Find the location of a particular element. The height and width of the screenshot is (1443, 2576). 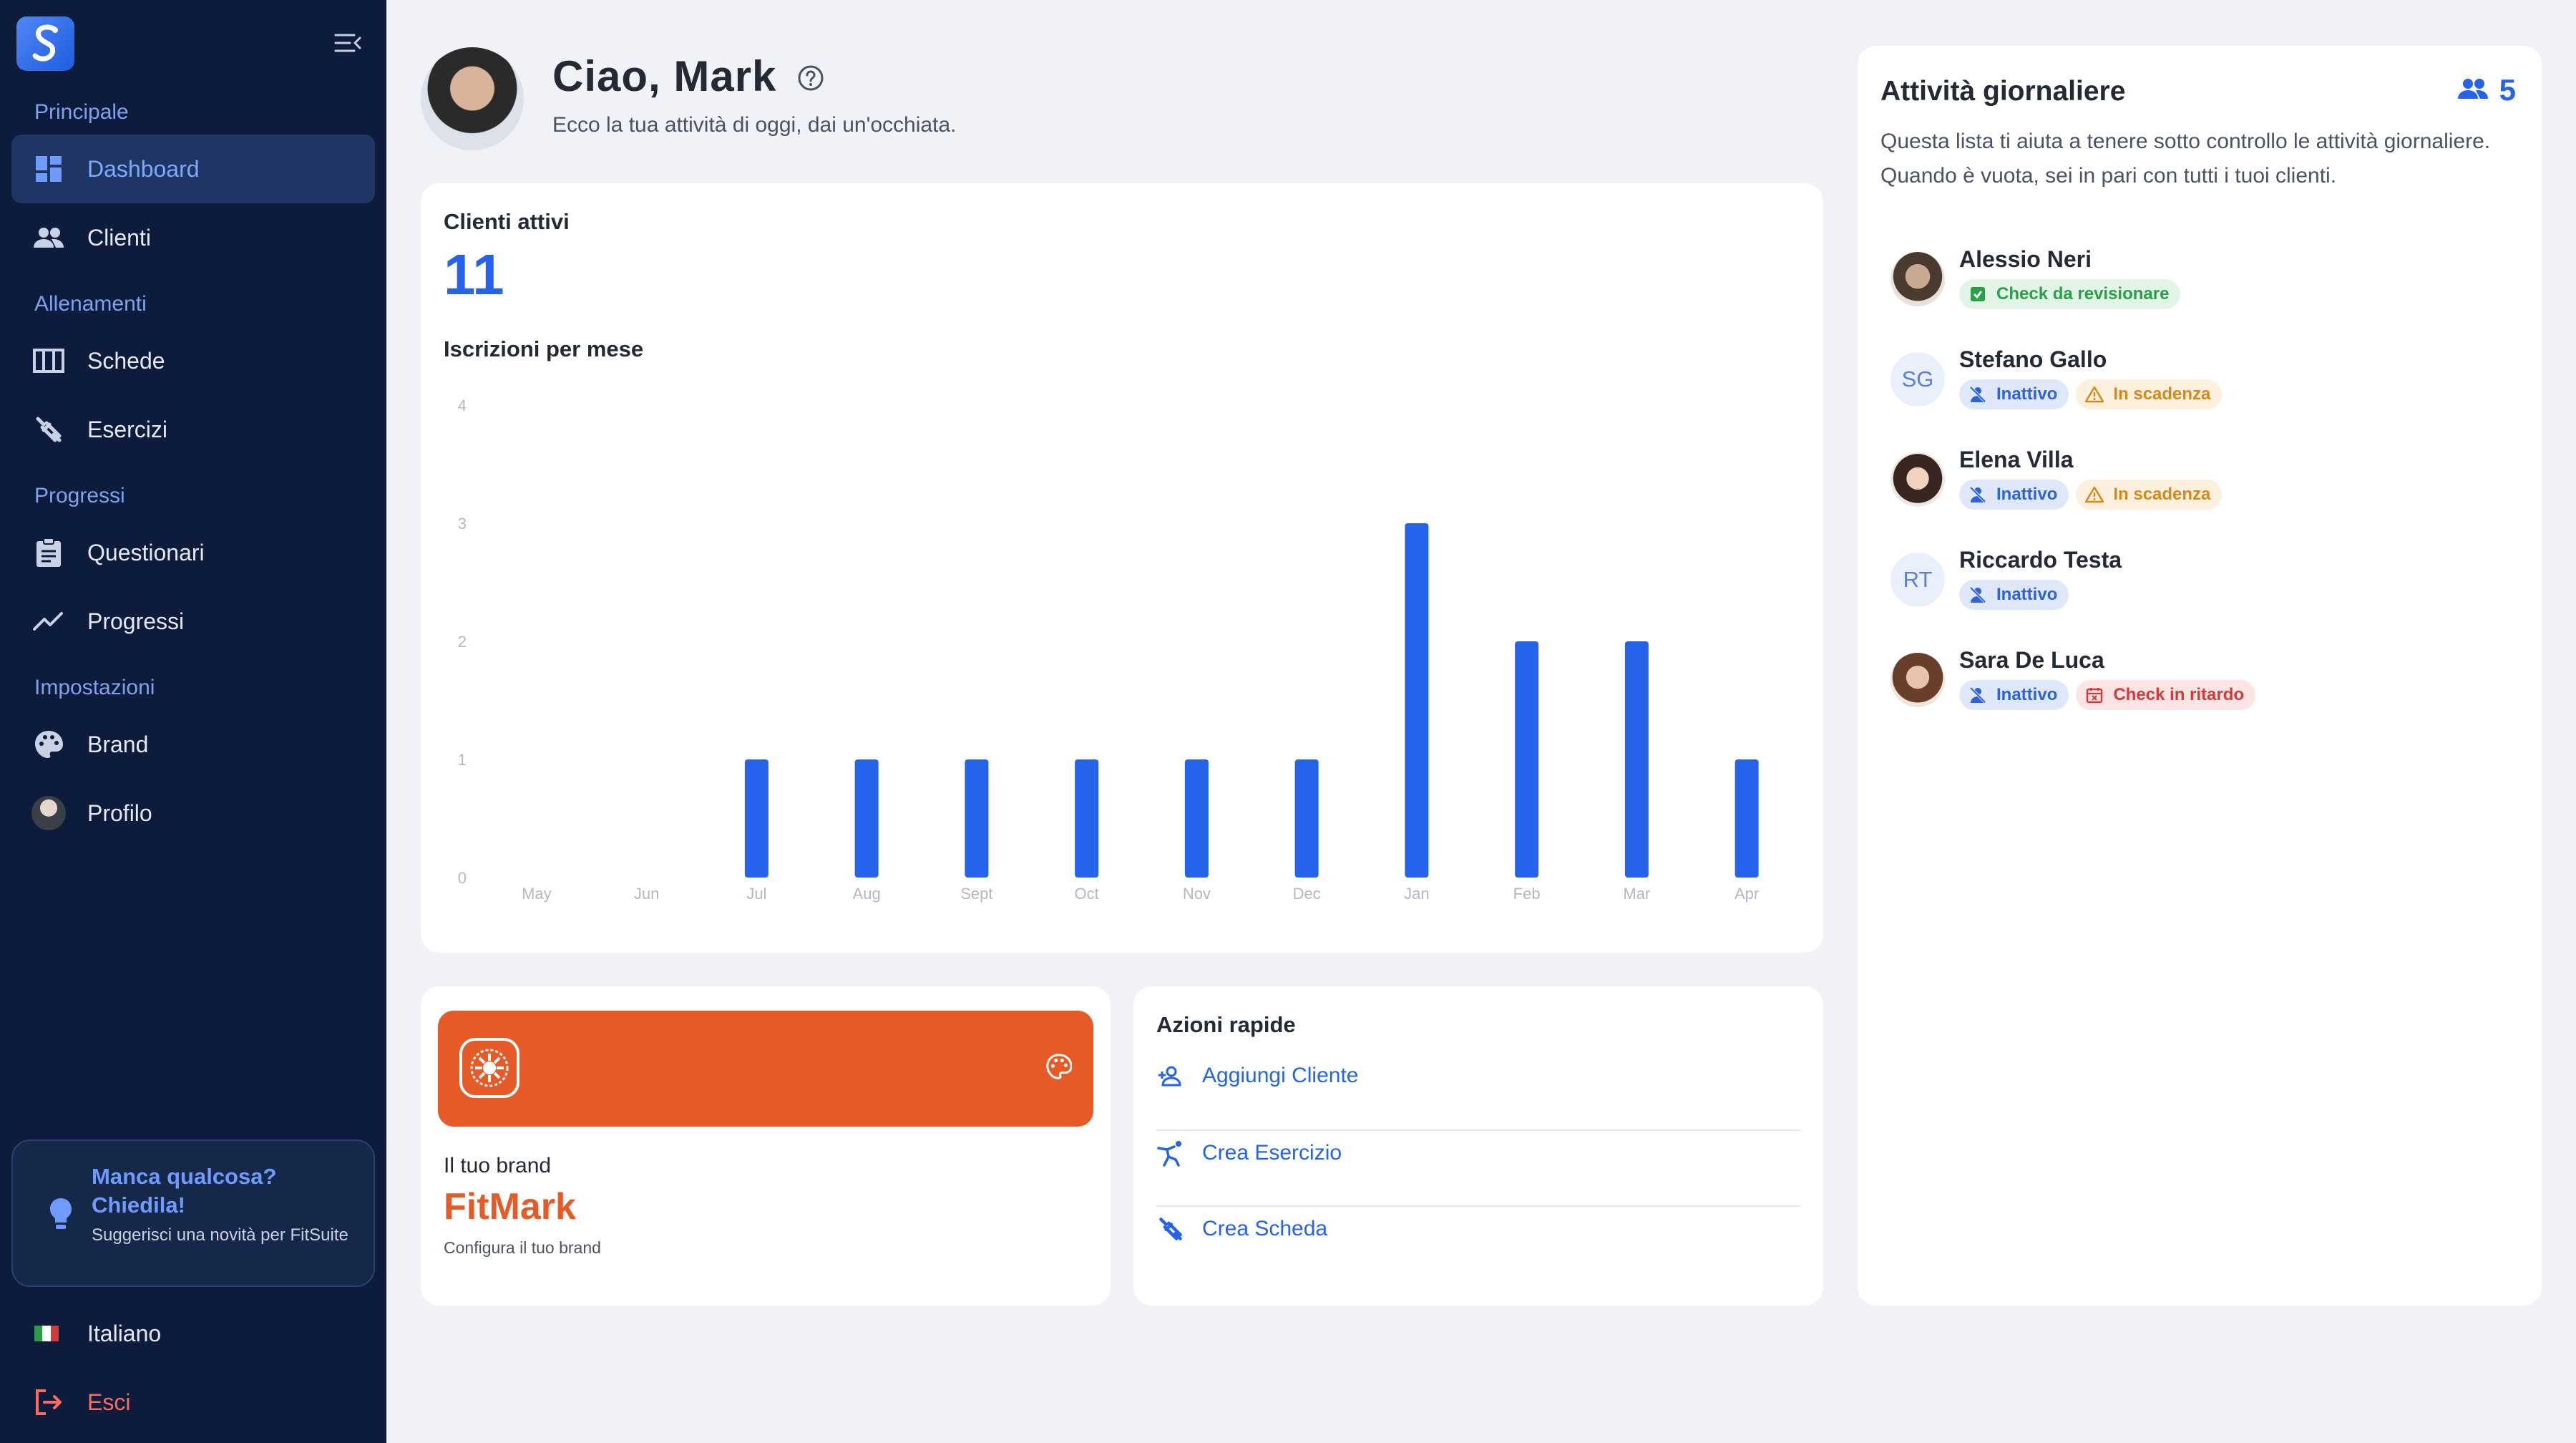

language-selector: Italiano is located at coordinates (193, 1334).